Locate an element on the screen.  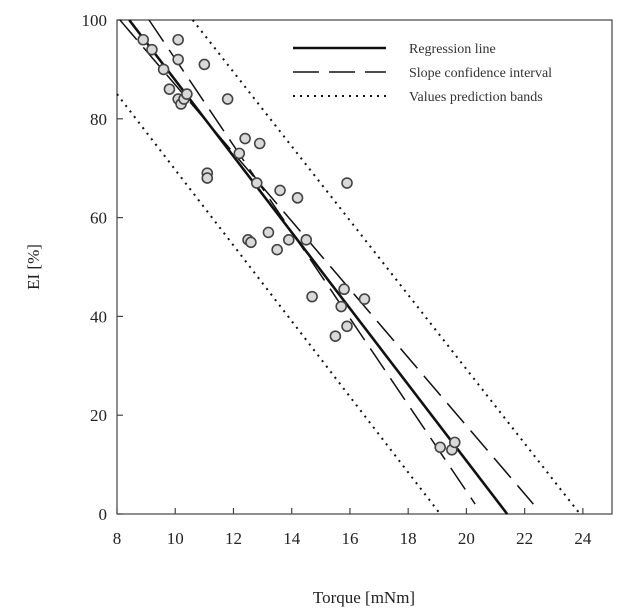
x-tick-label: 10 is located at coordinates (175, 538).